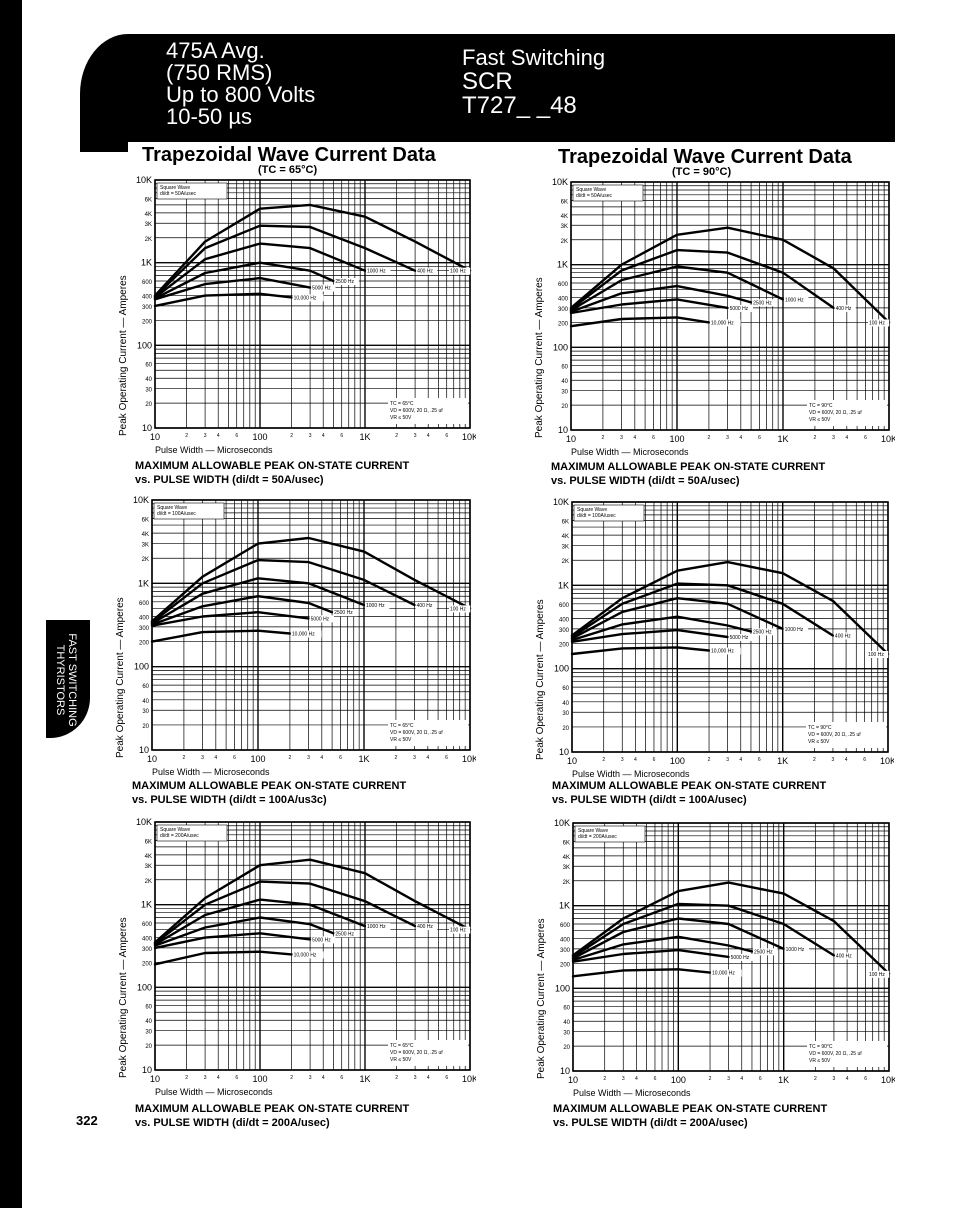 The height and width of the screenshot is (1208, 954). I want to click on y-axis-label: Peak Operating Current — Amperes, so click(541, 998).